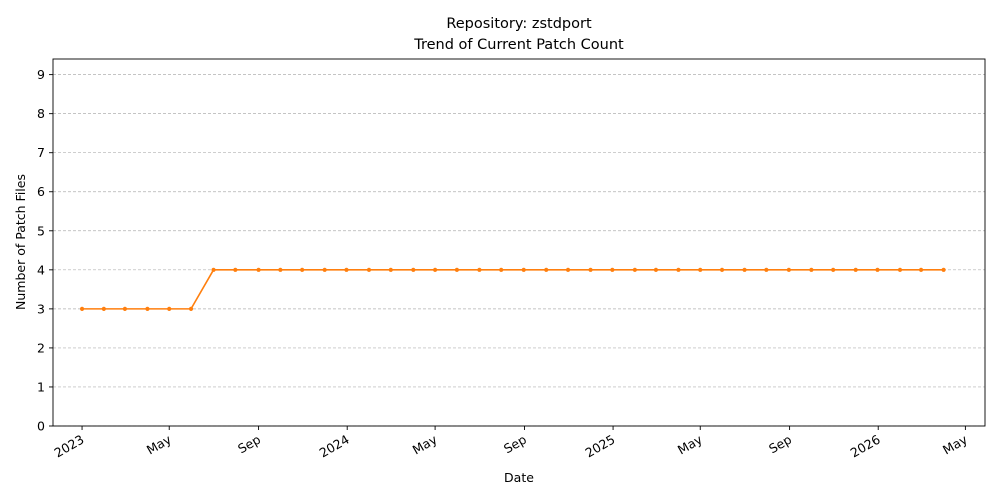 This screenshot has height=500, width=1000. I want to click on y-tick-label: 2, so click(41, 347).